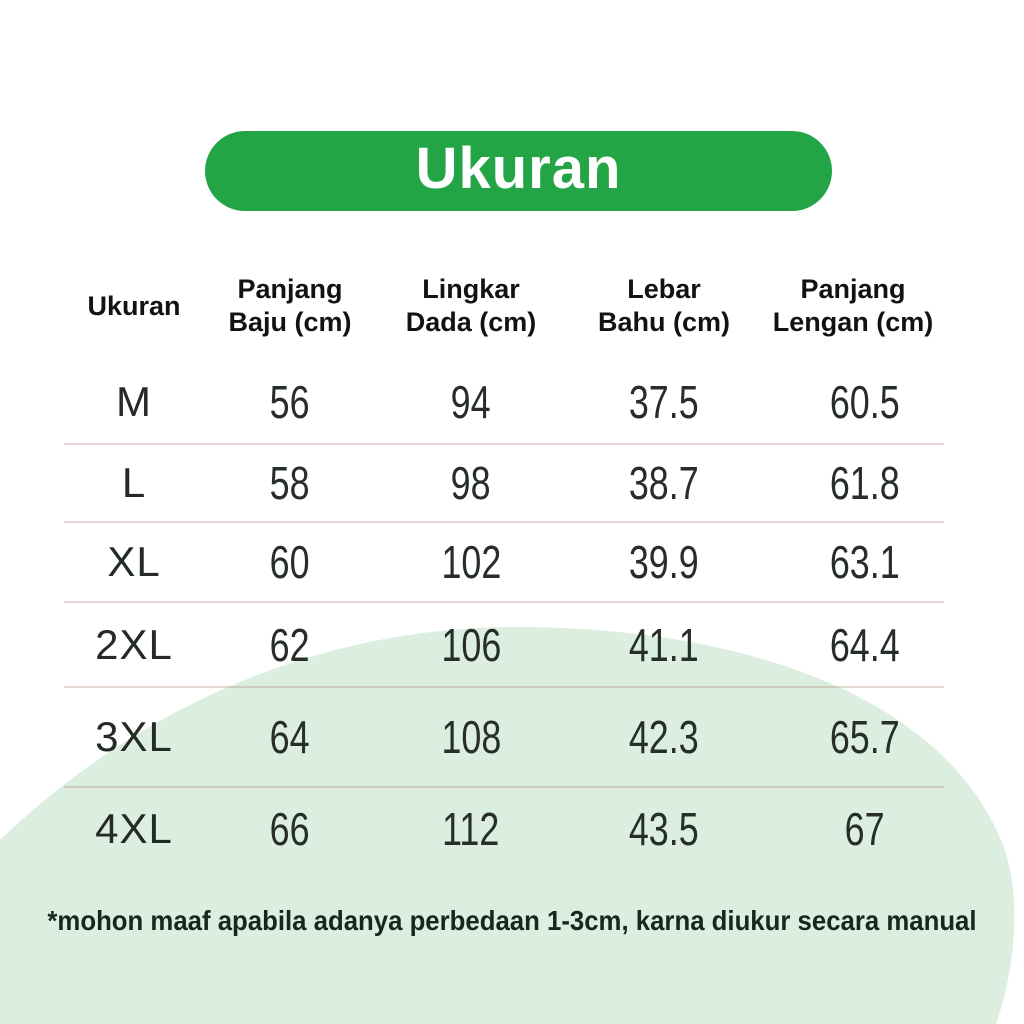 The image size is (1024, 1024). What do you see at coordinates (865, 829) in the screenshot?
I see `panjang-lengan-value: 67` at bounding box center [865, 829].